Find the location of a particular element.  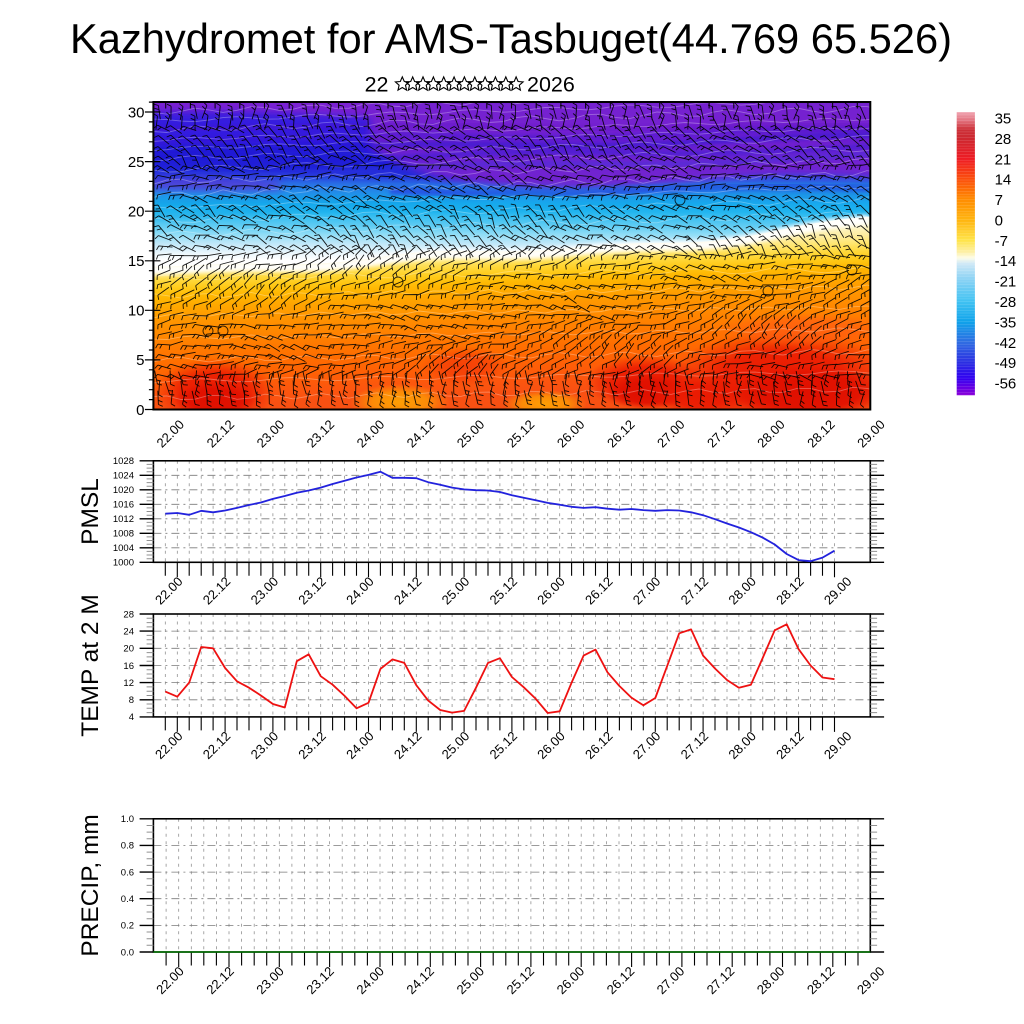

svg-text: -28 is located at coordinates (1006, 302).